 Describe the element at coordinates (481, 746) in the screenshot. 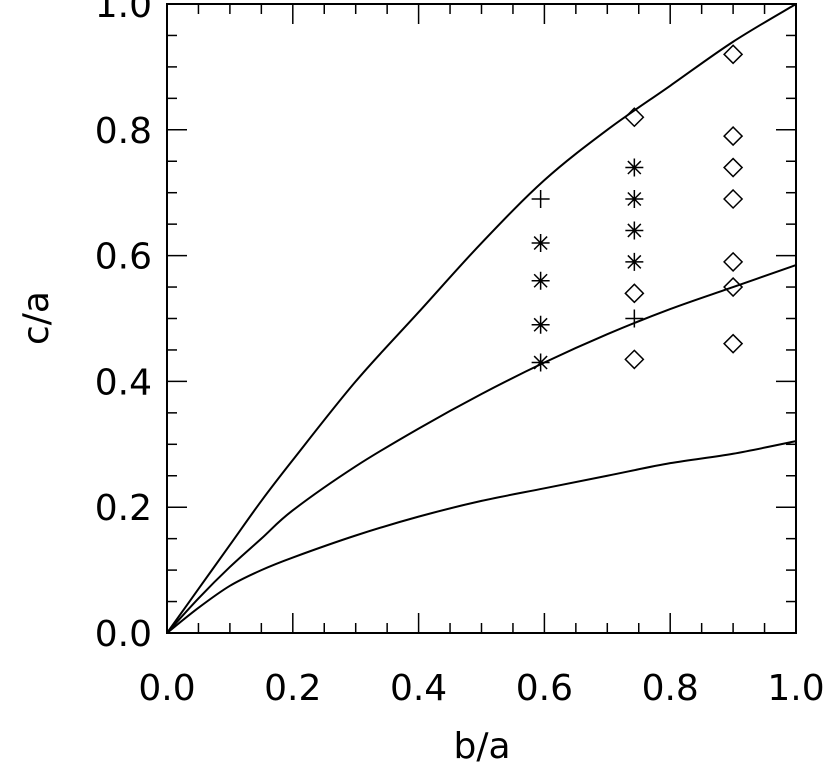

I see `x-axis-title: b/a` at that location.